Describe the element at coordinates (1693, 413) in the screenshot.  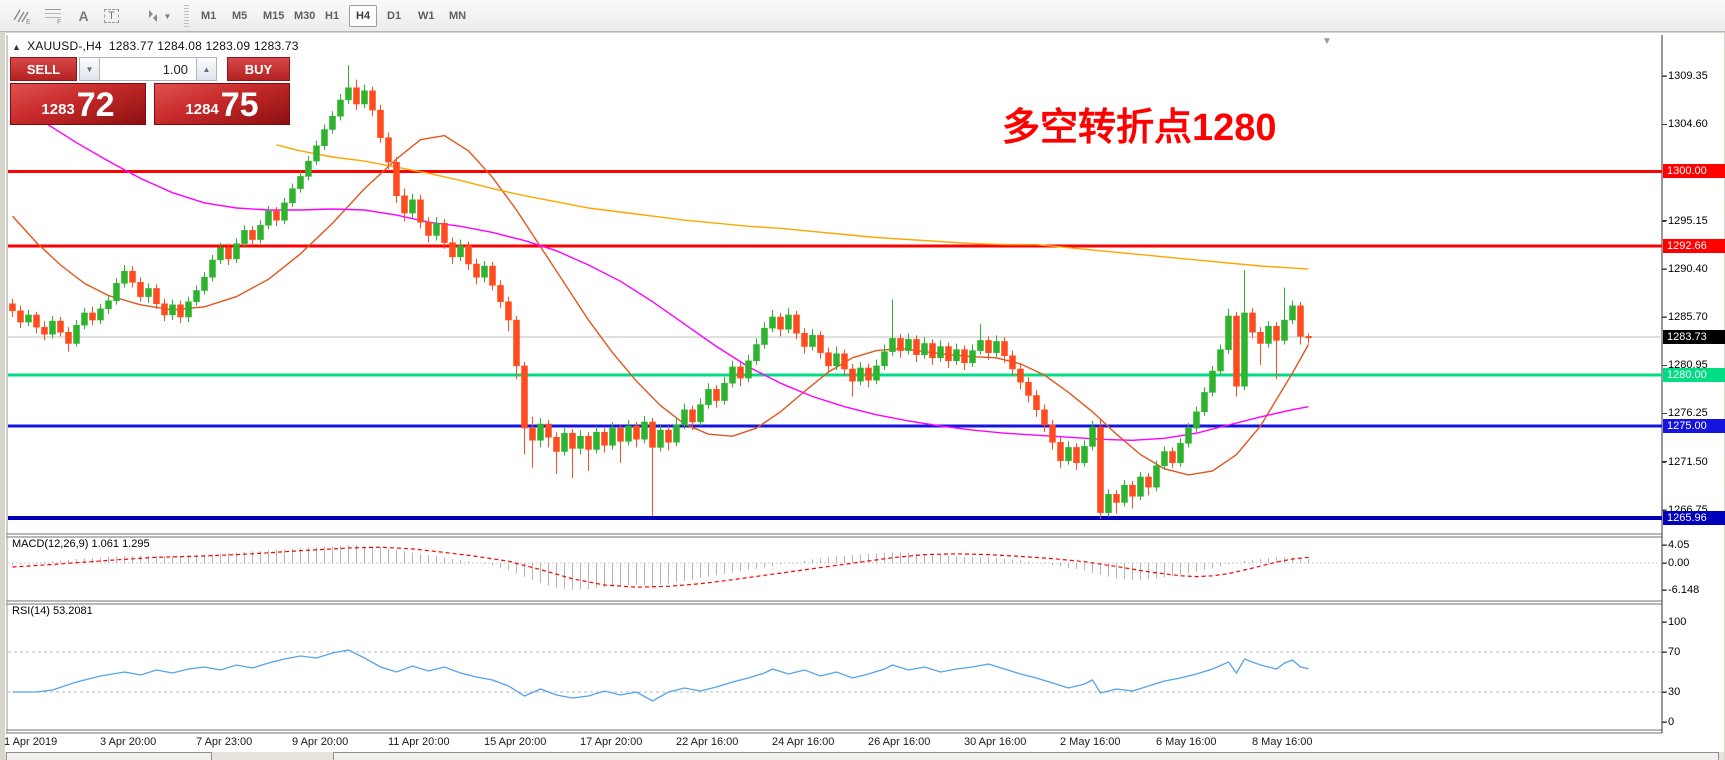
I see `price-tick: 1276.25` at that location.